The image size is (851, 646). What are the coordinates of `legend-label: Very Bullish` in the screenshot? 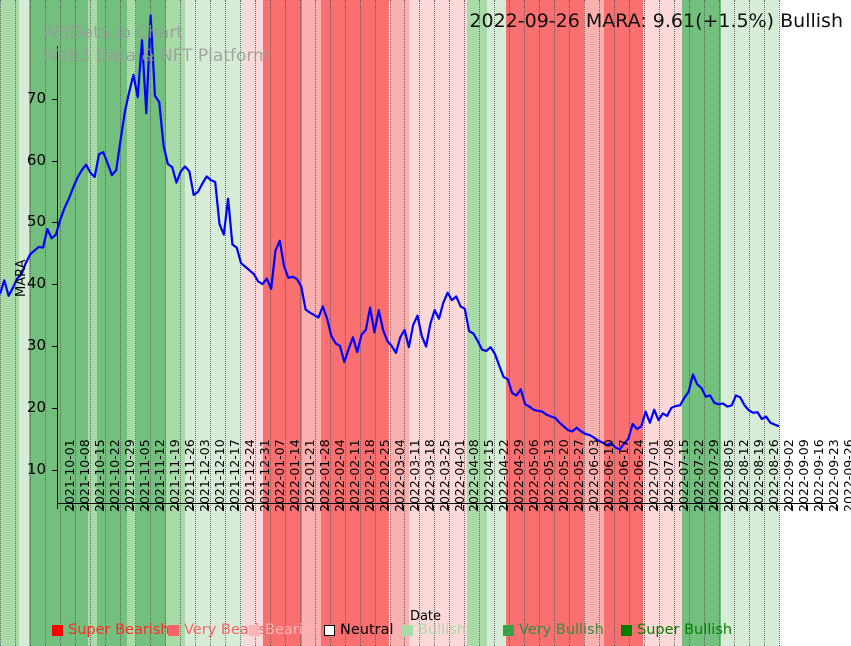 It's located at (561, 630).